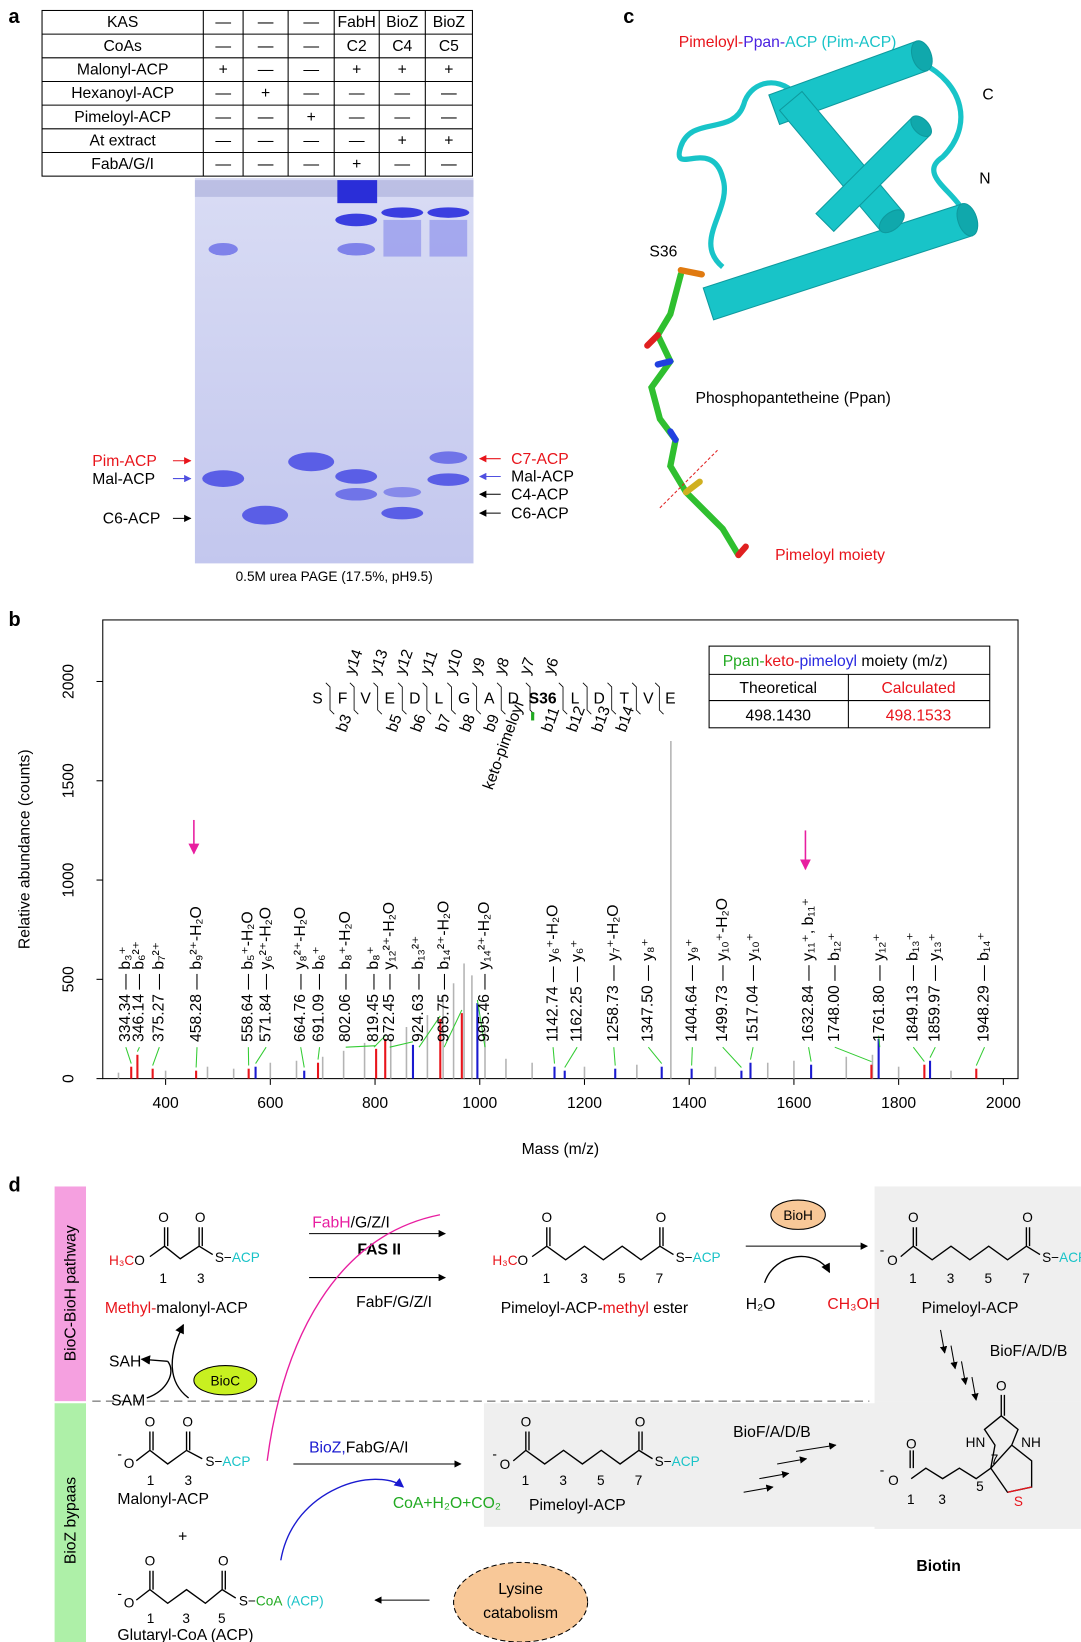  Describe the element at coordinates (468, 723) in the screenshot. I see `b-ion: b8` at that location.